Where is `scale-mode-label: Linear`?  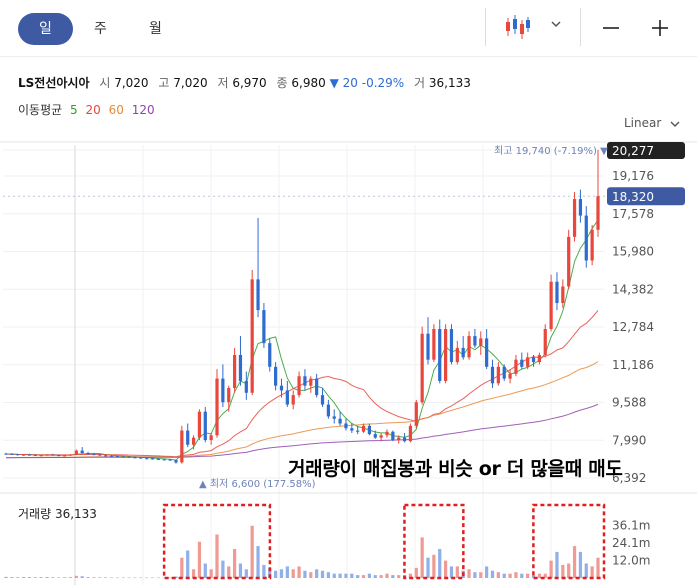
scale-mode-label: Linear is located at coordinates (643, 123).